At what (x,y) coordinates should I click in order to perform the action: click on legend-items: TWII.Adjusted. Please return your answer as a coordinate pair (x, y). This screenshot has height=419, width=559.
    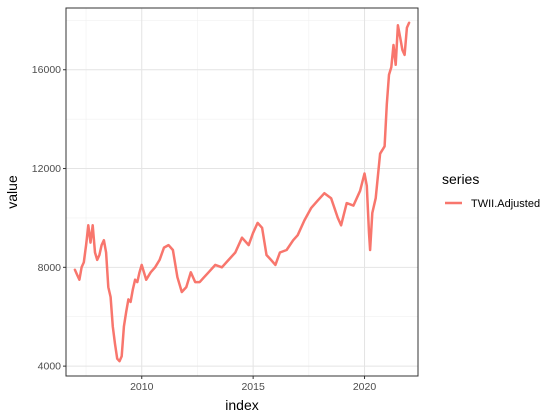
    Looking at the image, I should click on (492, 204).